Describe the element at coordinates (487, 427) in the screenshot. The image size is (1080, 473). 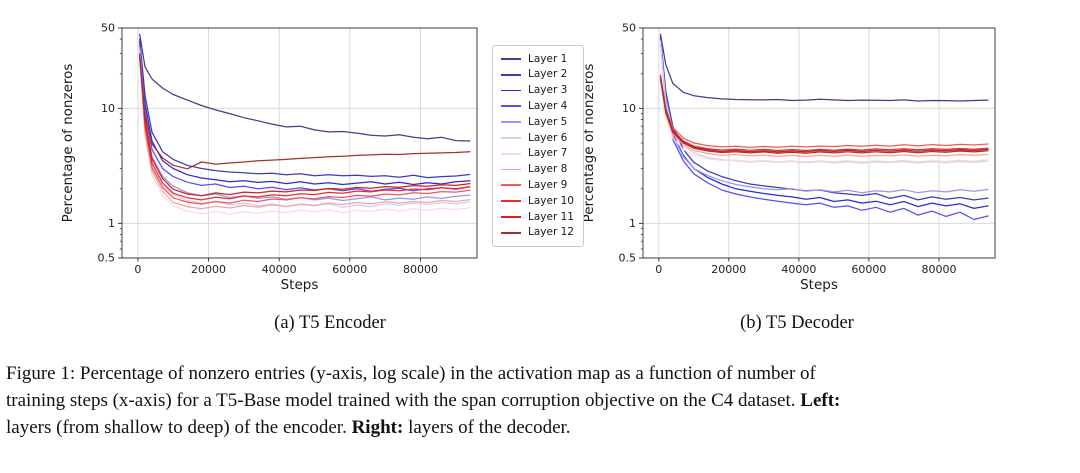
I see `caption-text: layers of the decoder.` at that location.